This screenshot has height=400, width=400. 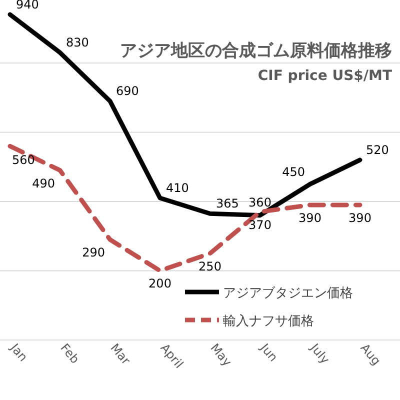 What do you see at coordinates (260, 202) in the screenshot?
I see `data-label: 360` at bounding box center [260, 202].